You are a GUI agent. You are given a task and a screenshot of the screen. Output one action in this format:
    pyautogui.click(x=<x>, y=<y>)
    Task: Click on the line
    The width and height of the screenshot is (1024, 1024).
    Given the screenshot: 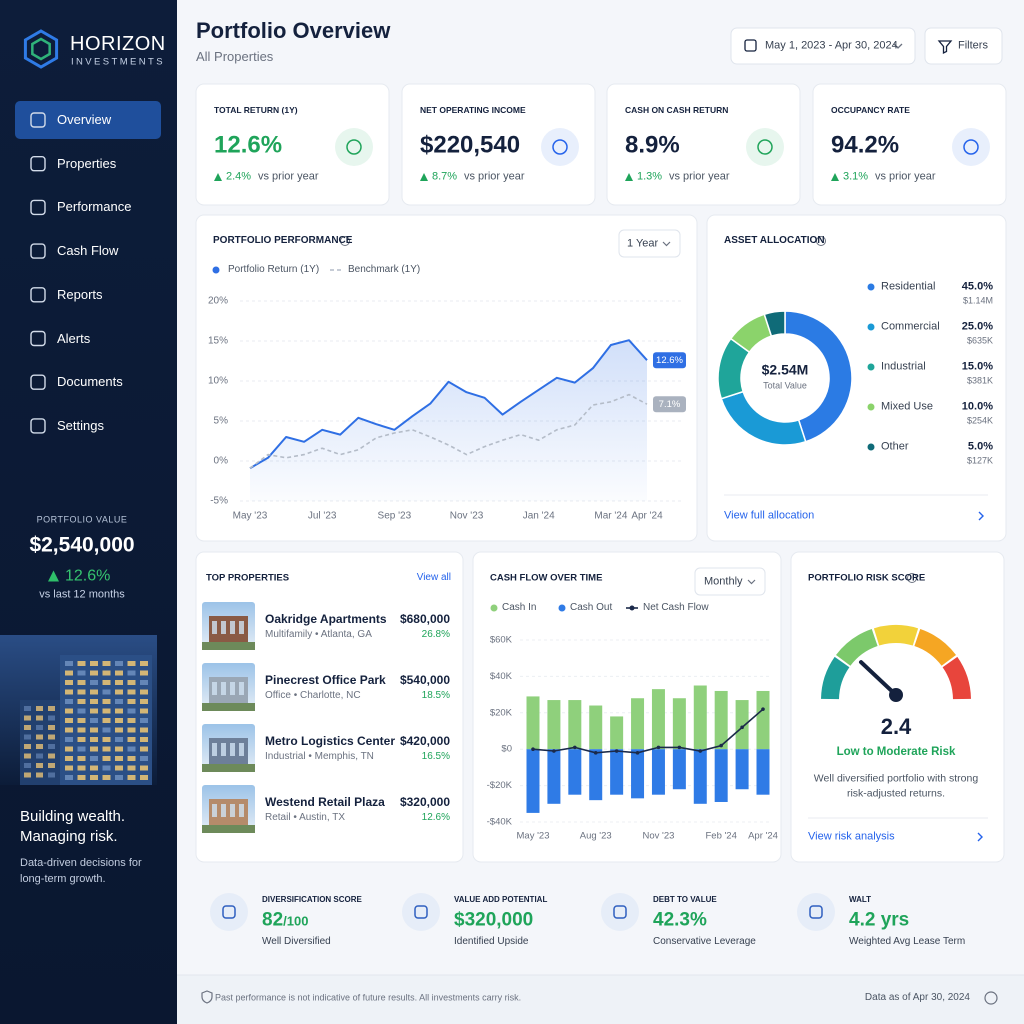 What is the action you would take?
    pyautogui.click(x=448, y=431)
    